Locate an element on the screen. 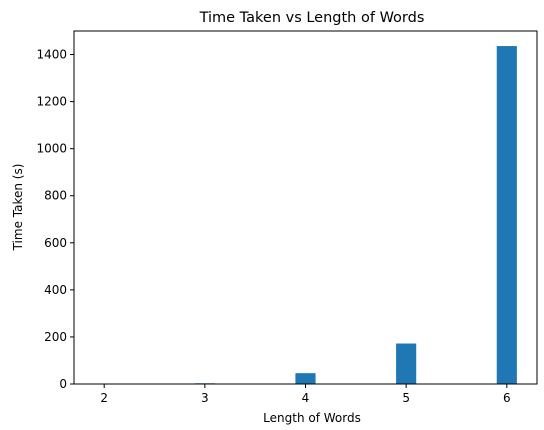 This screenshot has width=544, height=430. y-axis: 0 200 400 600 800 1000 1200 1400 is located at coordinates (55, 219).